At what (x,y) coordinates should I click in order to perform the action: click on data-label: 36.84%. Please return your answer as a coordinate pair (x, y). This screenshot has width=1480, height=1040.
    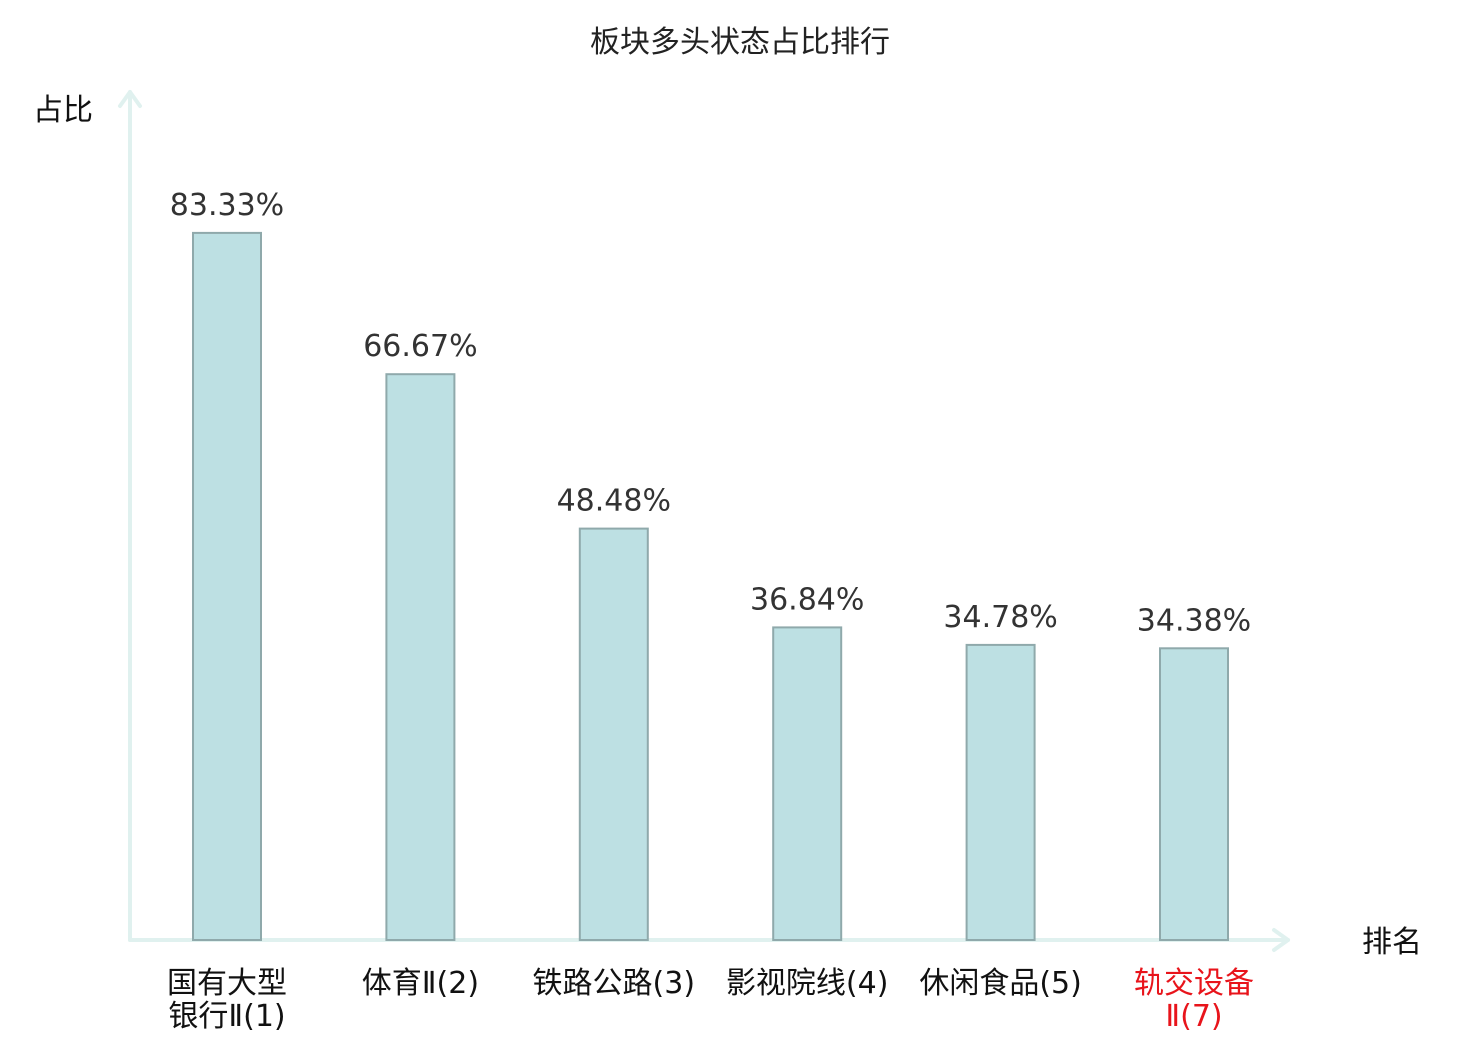
    Looking at the image, I should click on (807, 599).